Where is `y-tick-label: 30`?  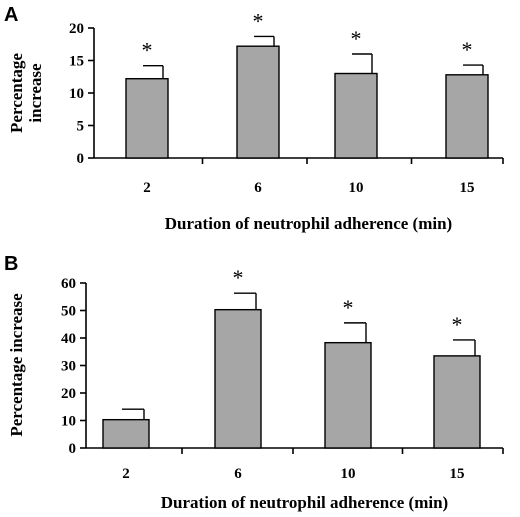
y-tick-label: 30 is located at coordinates (68, 367).